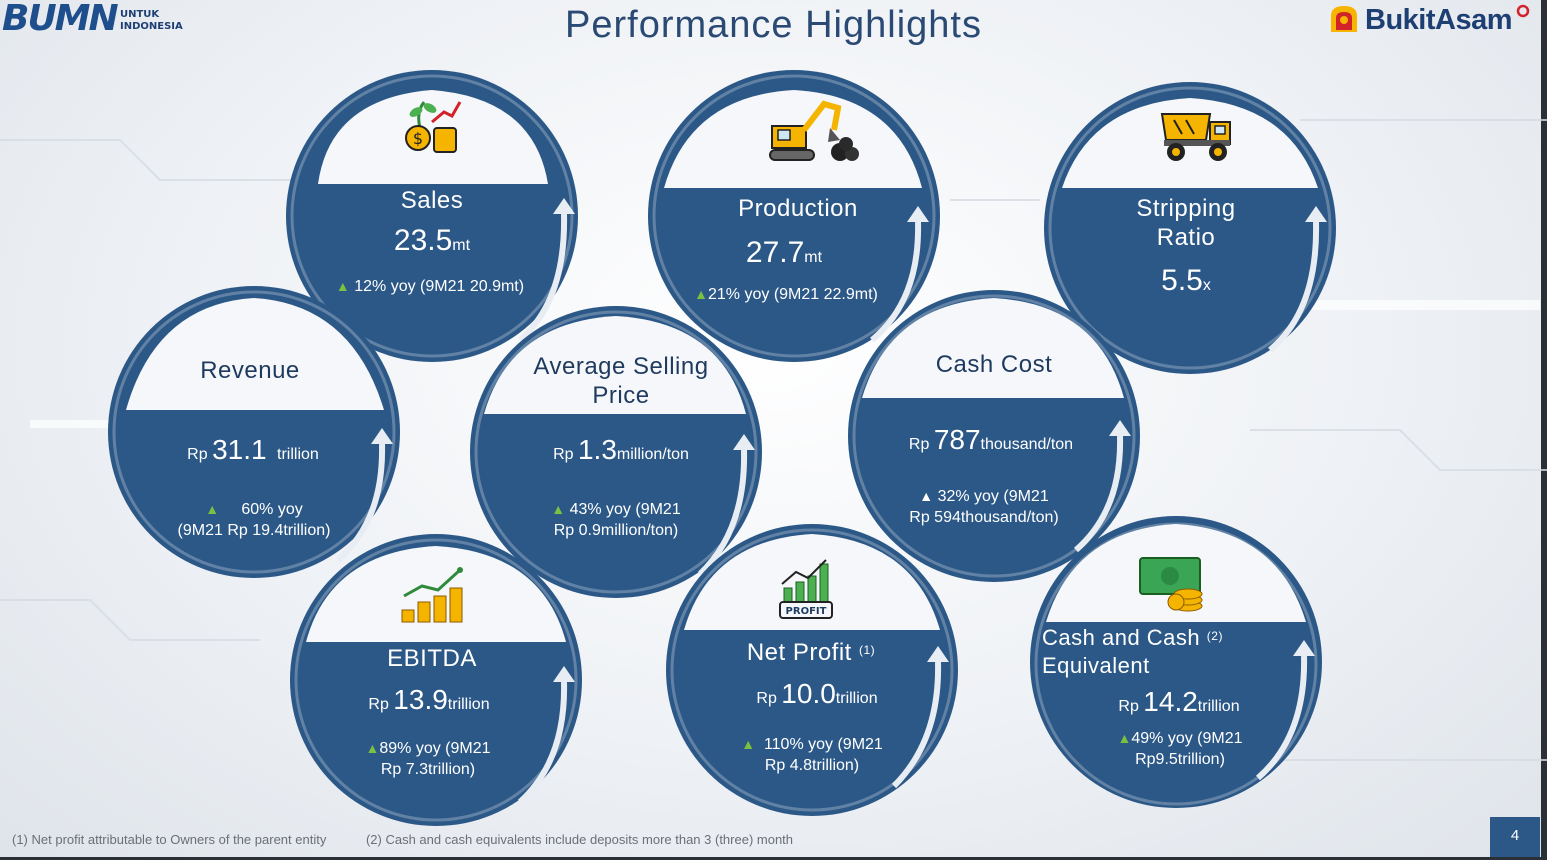 Image resolution: width=1547 pixels, height=860 pixels. I want to click on cash-equivalent-label-line-2: Equivalent, so click(1096, 665).